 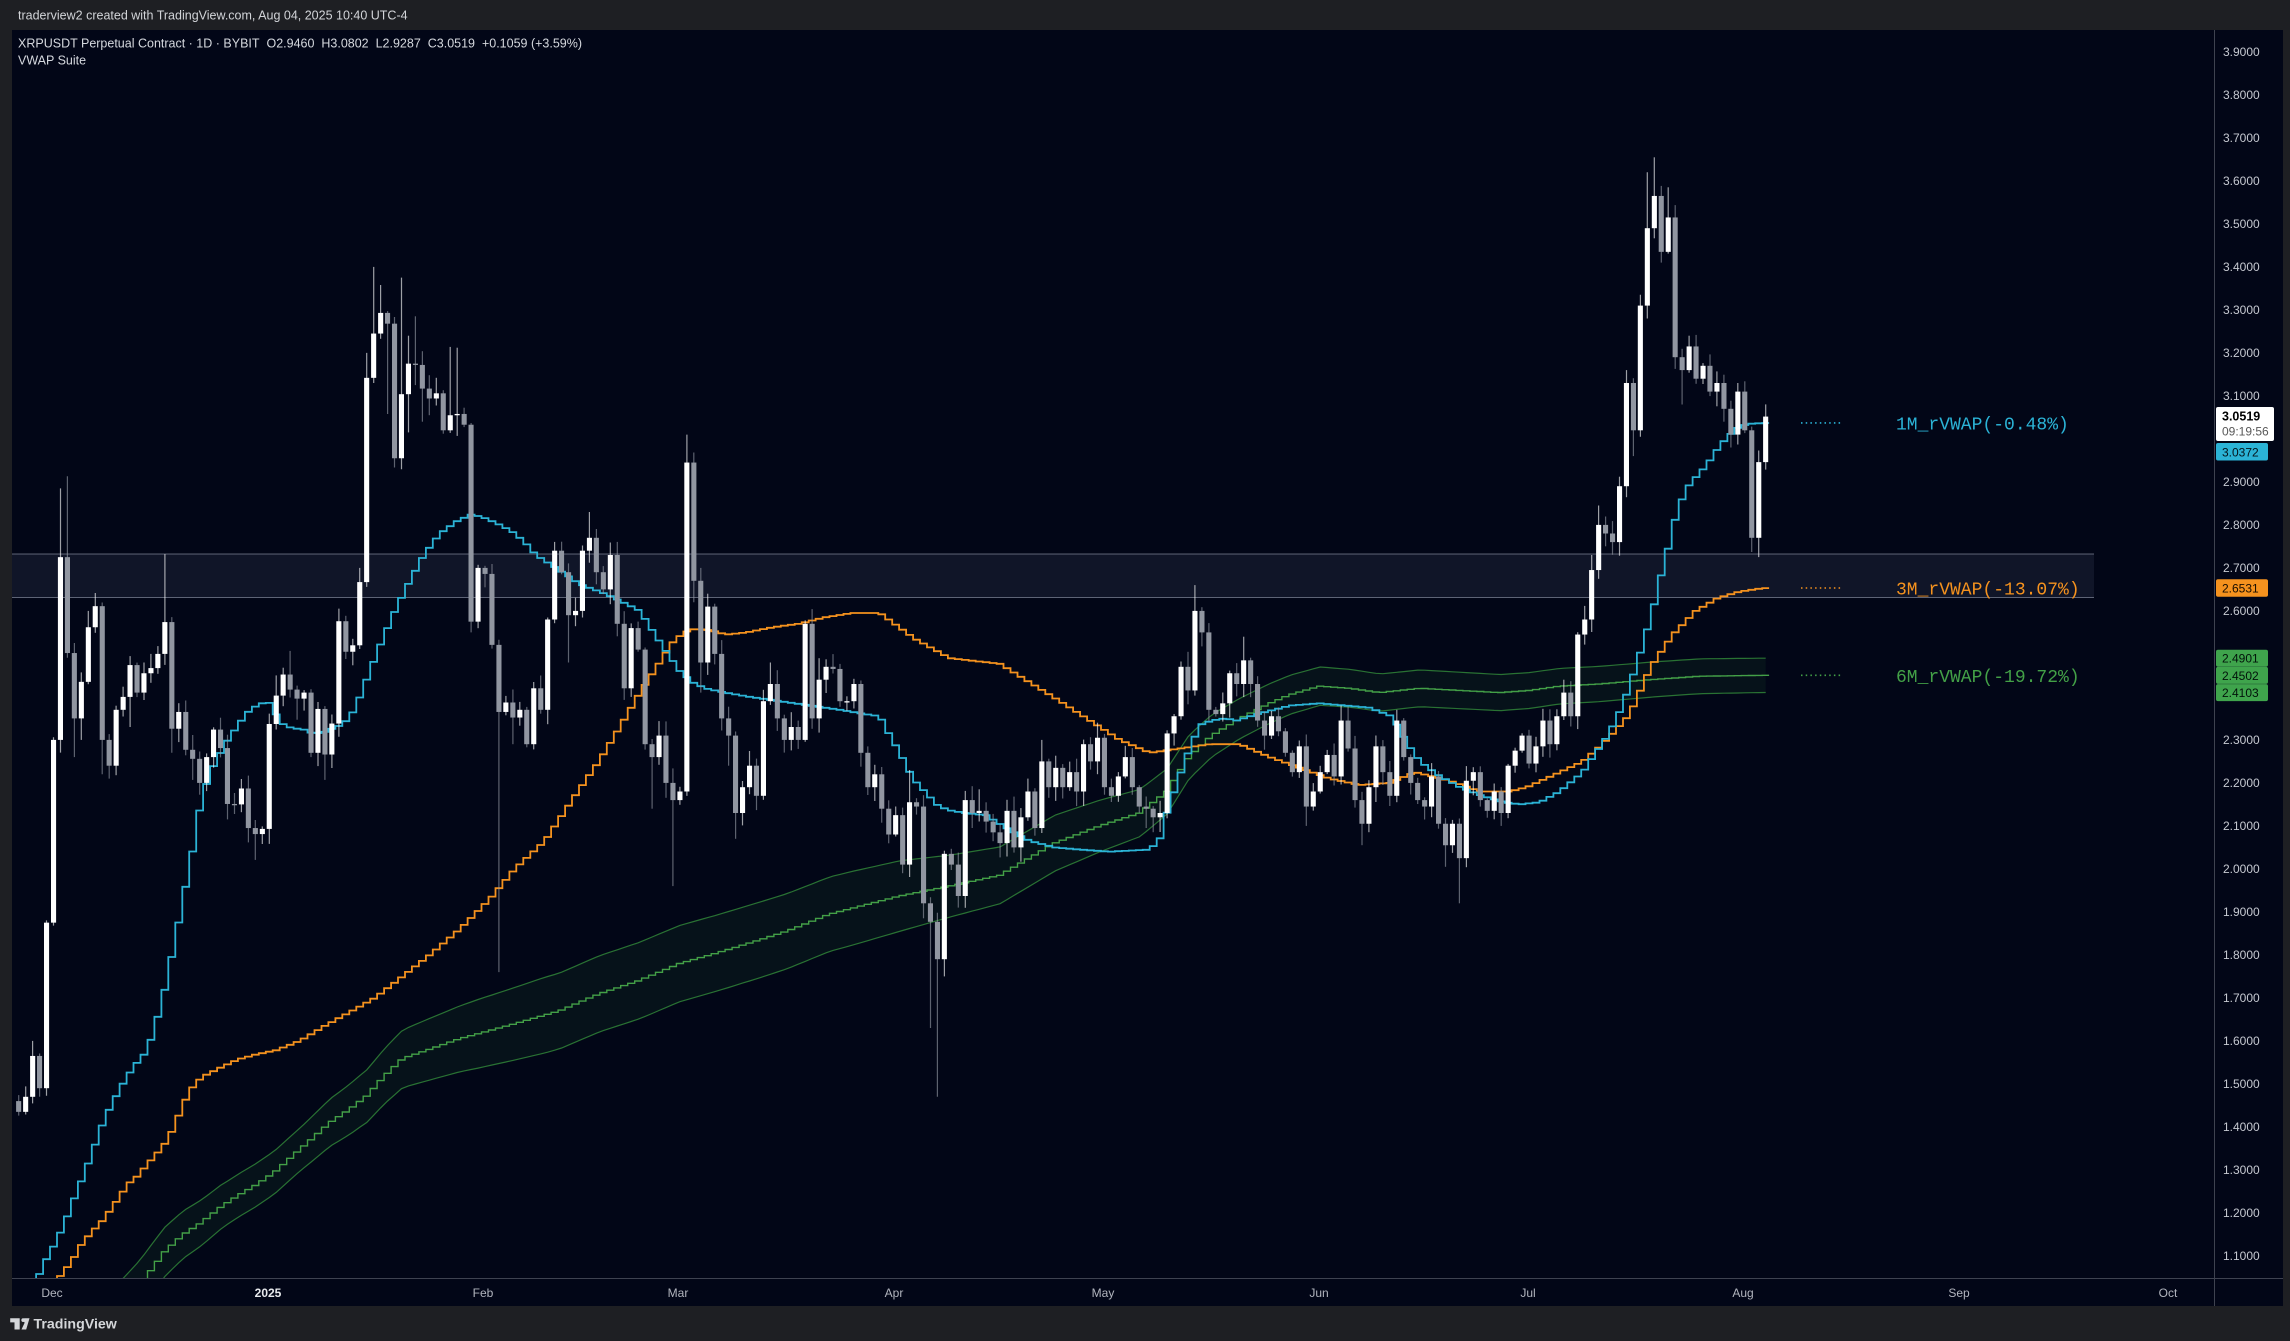 What do you see at coordinates (52, 61) in the screenshot?
I see `svg-text: VWAP Suite` at bounding box center [52, 61].